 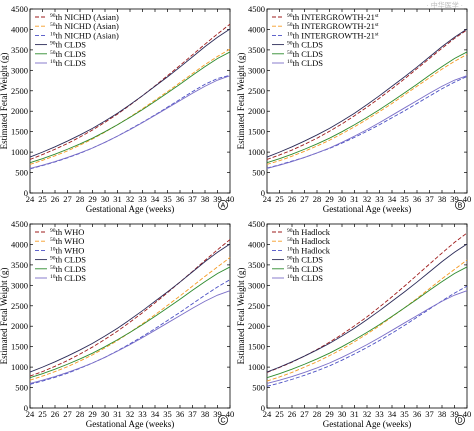 I want to click on legend-entry: 90th WHO, so click(x=67, y=232).